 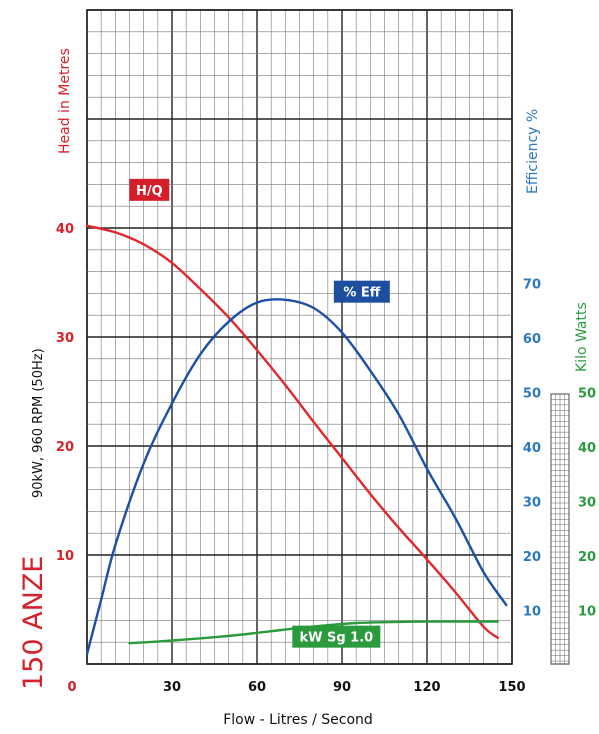 I want to click on x-tick-label: 150, so click(x=511, y=687).